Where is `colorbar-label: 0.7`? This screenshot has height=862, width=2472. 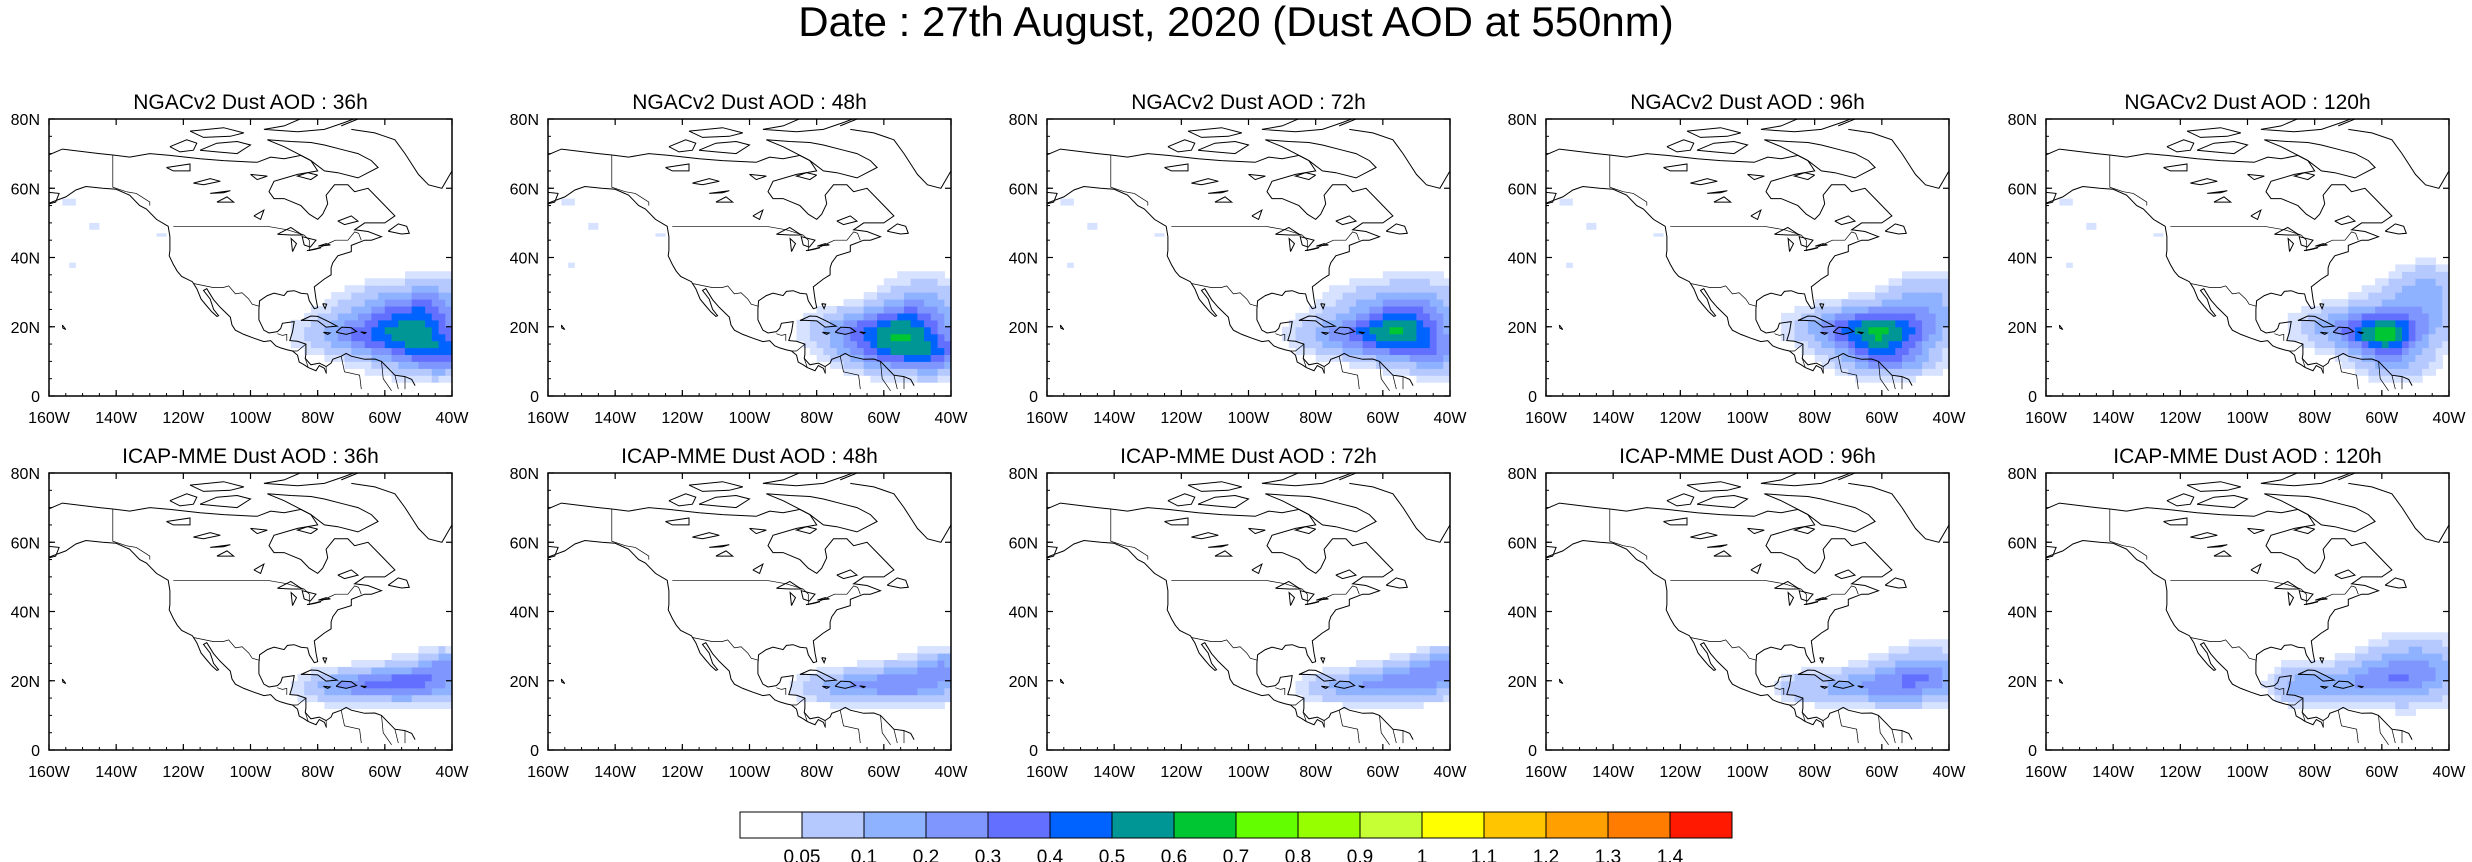 colorbar-label: 0.7 is located at coordinates (1236, 854).